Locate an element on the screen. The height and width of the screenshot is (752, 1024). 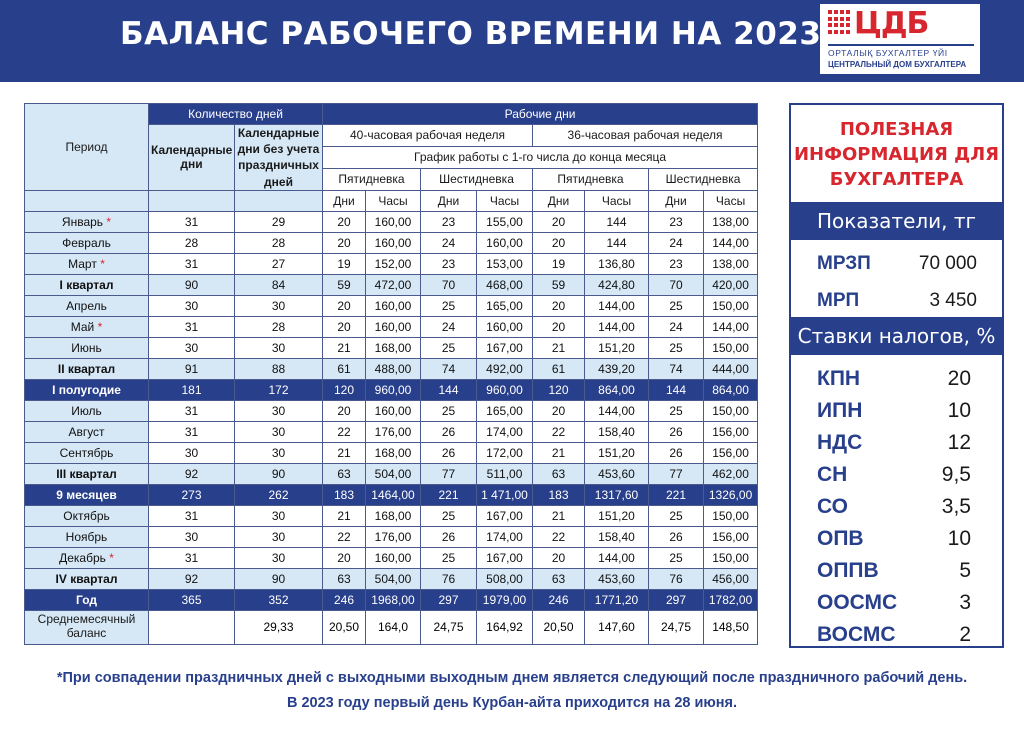
logo-bars-icon is located at coordinates (839, 22).